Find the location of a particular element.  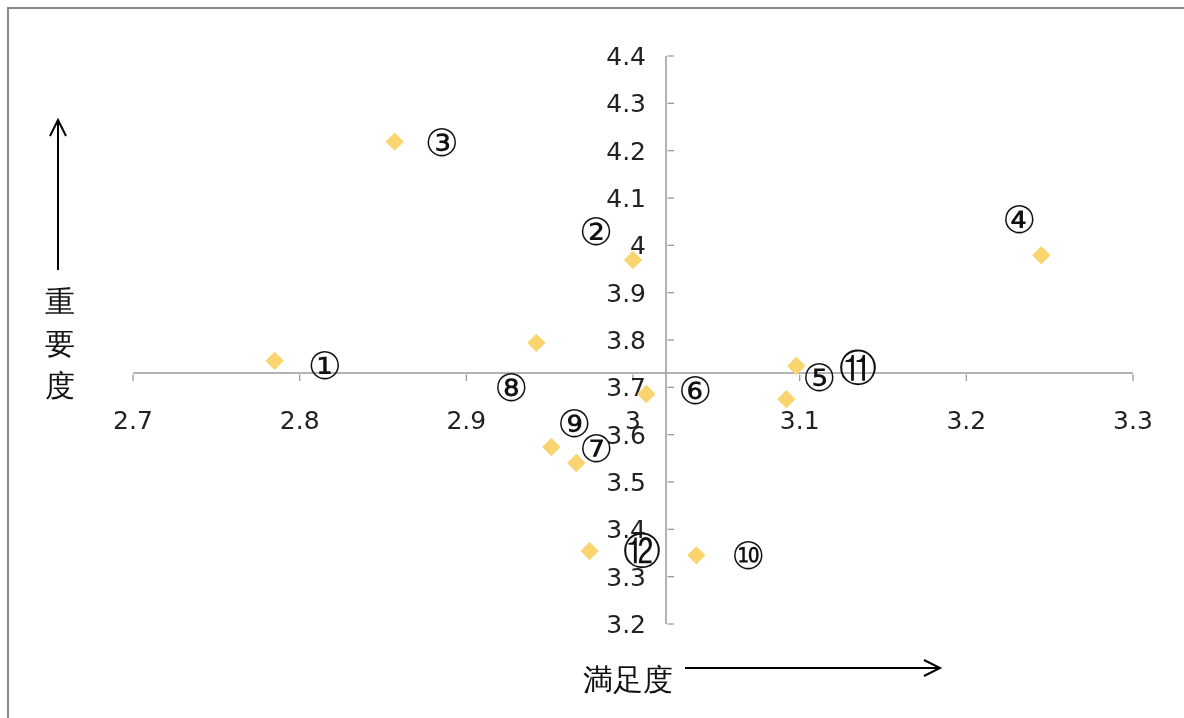

data-label: ① is located at coordinates (324, 365).